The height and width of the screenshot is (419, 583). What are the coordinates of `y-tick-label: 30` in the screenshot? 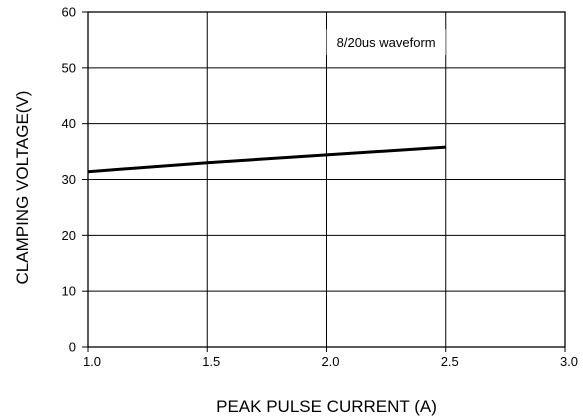 It's located at (69, 179).